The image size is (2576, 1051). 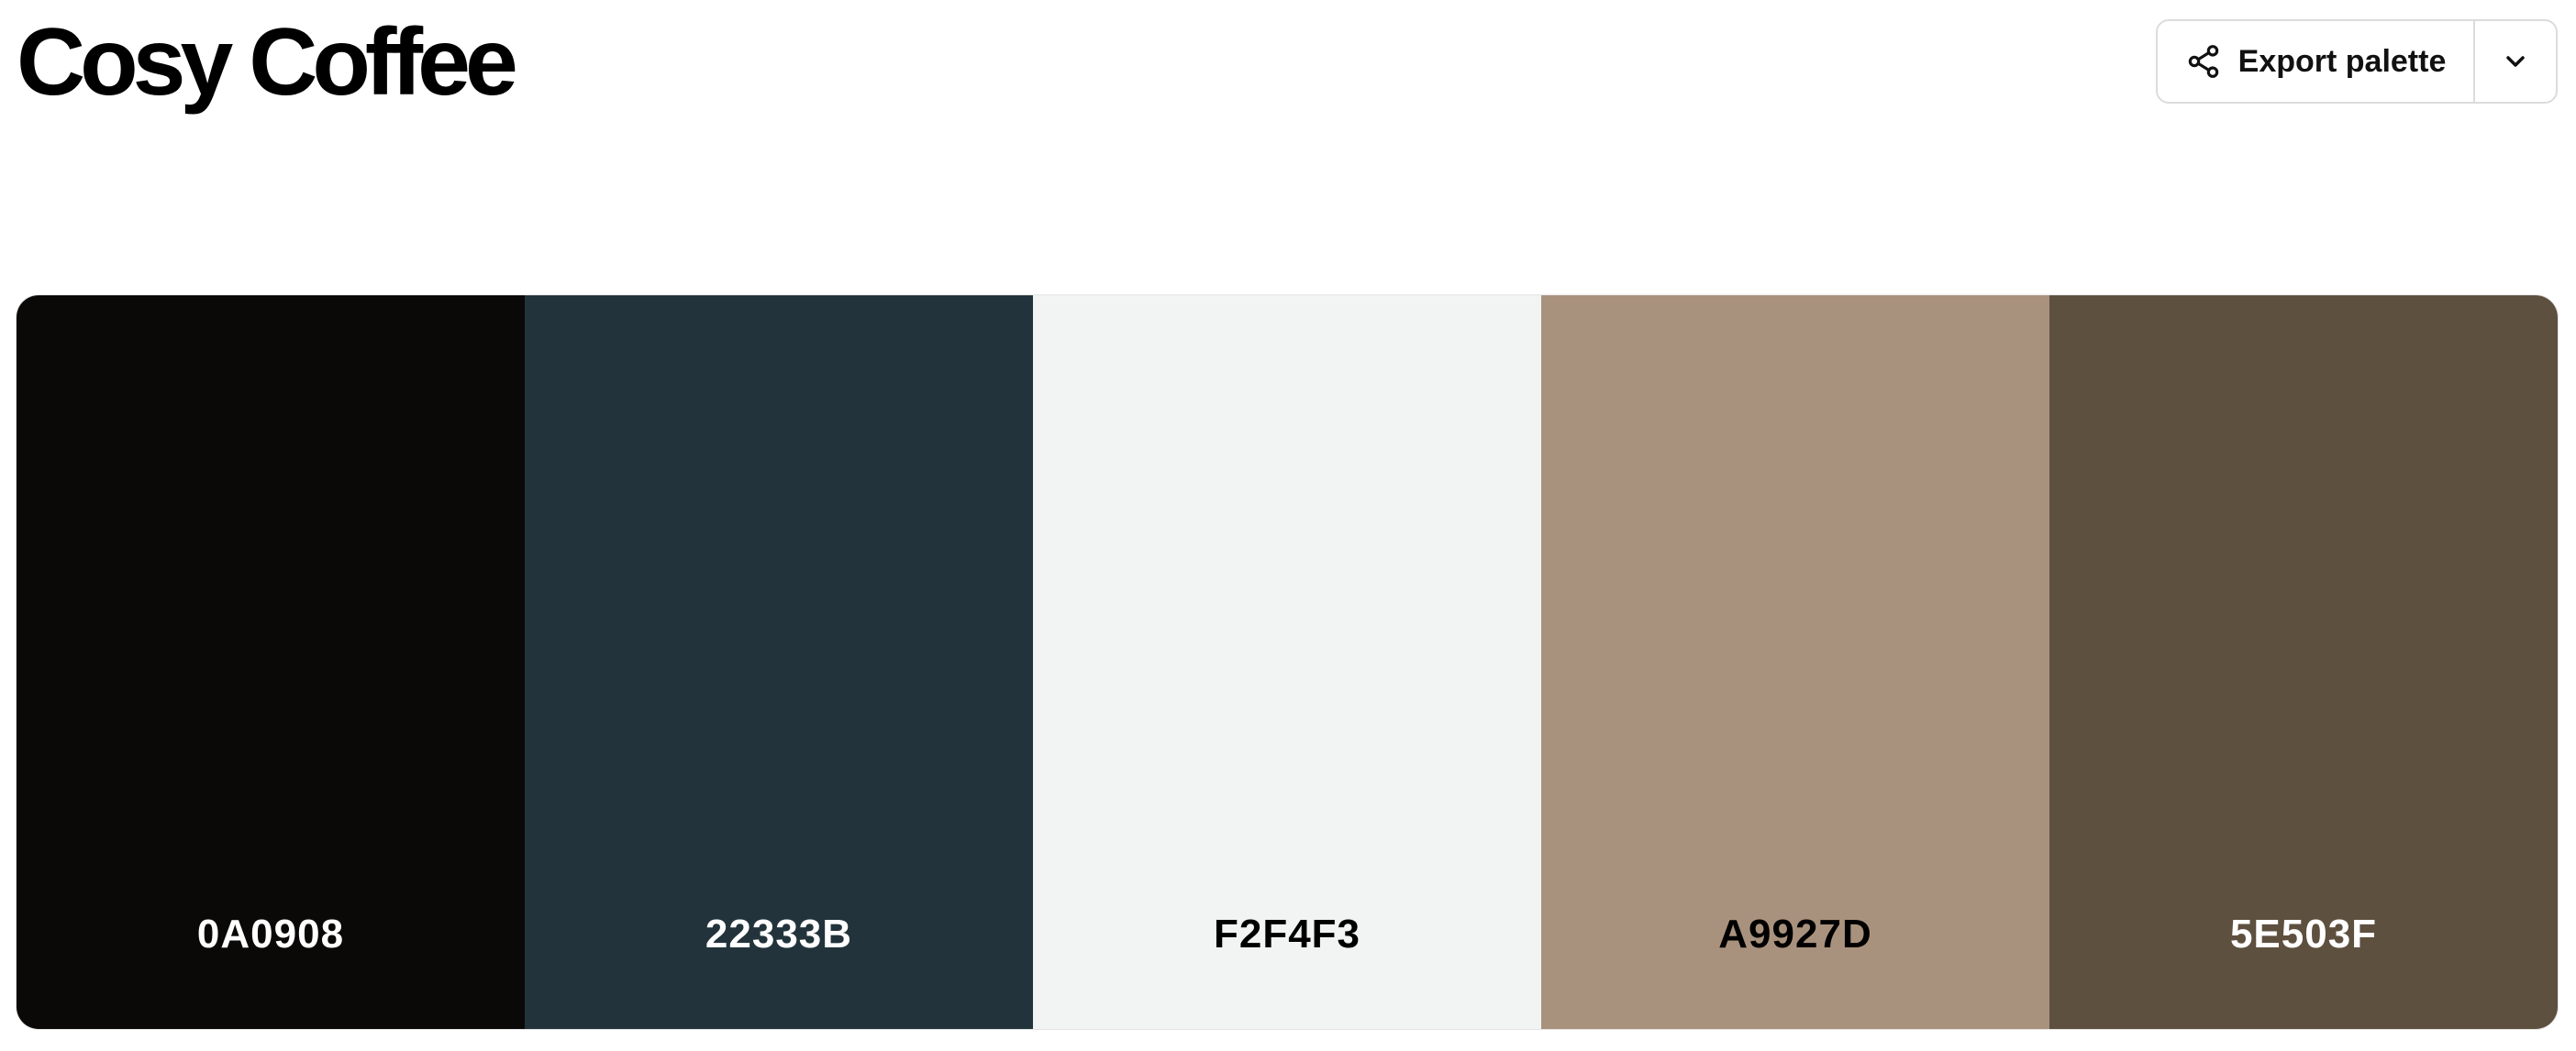 I want to click on export-button-group: Export palette, so click(x=2357, y=61).